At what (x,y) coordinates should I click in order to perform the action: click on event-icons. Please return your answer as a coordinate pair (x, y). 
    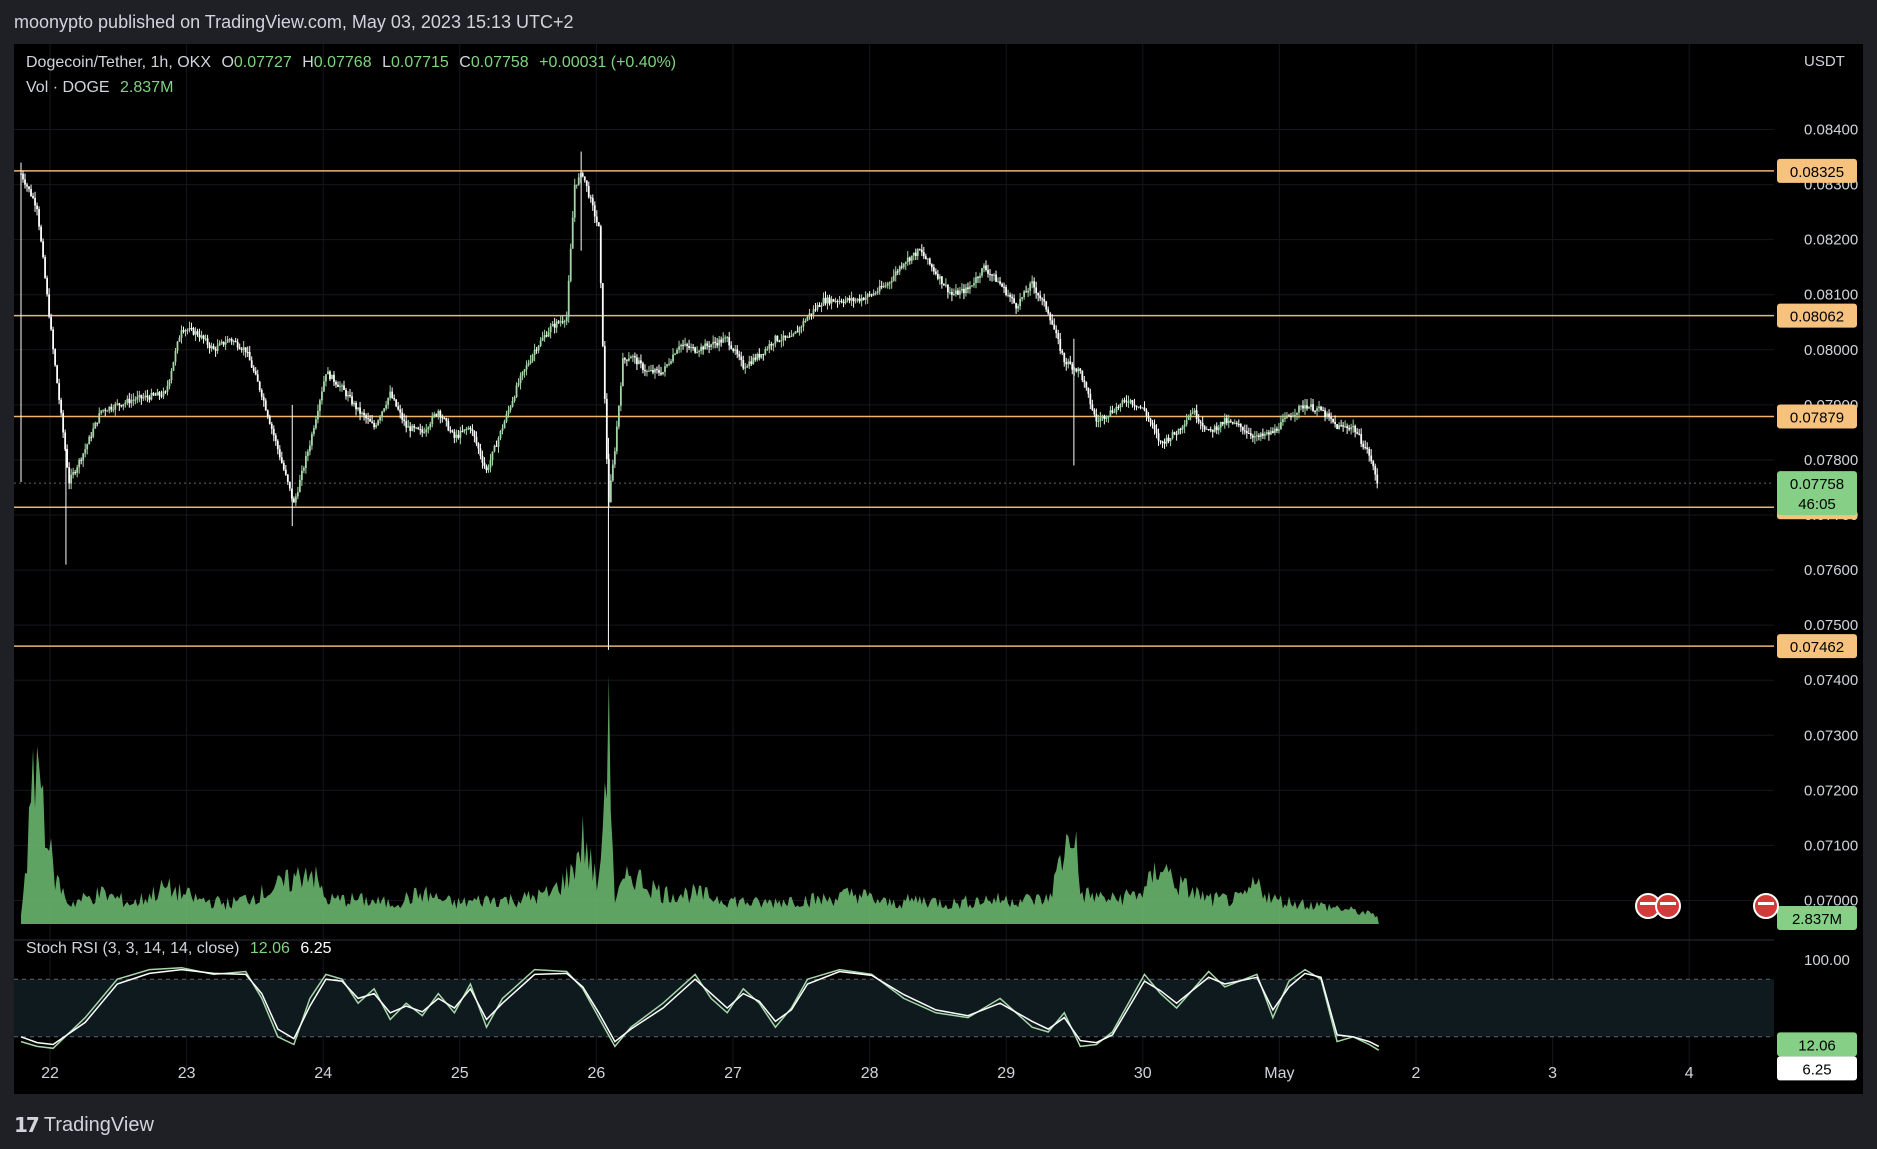
    Looking at the image, I should click on (1707, 906).